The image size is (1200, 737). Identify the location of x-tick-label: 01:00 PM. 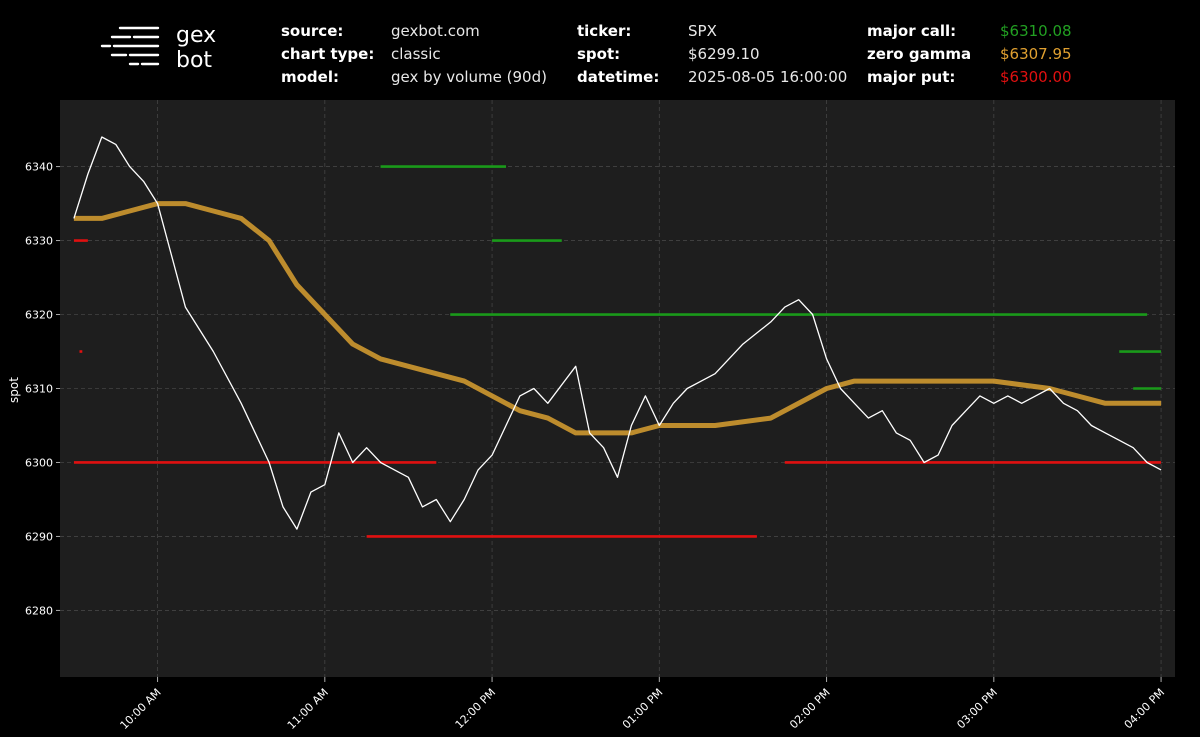
(642, 708).